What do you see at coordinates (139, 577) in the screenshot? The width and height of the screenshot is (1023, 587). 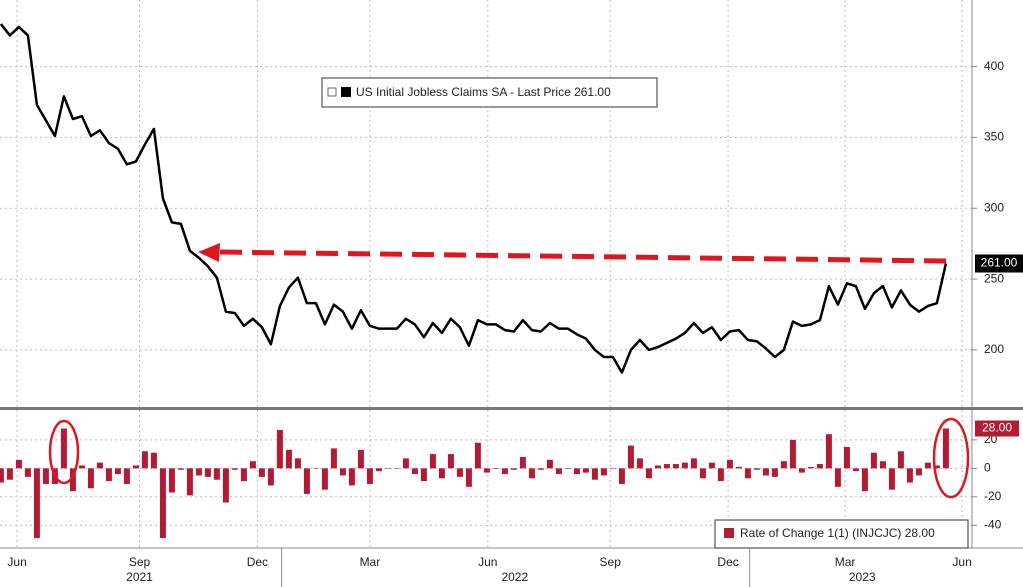 I see `year-label: 2021` at bounding box center [139, 577].